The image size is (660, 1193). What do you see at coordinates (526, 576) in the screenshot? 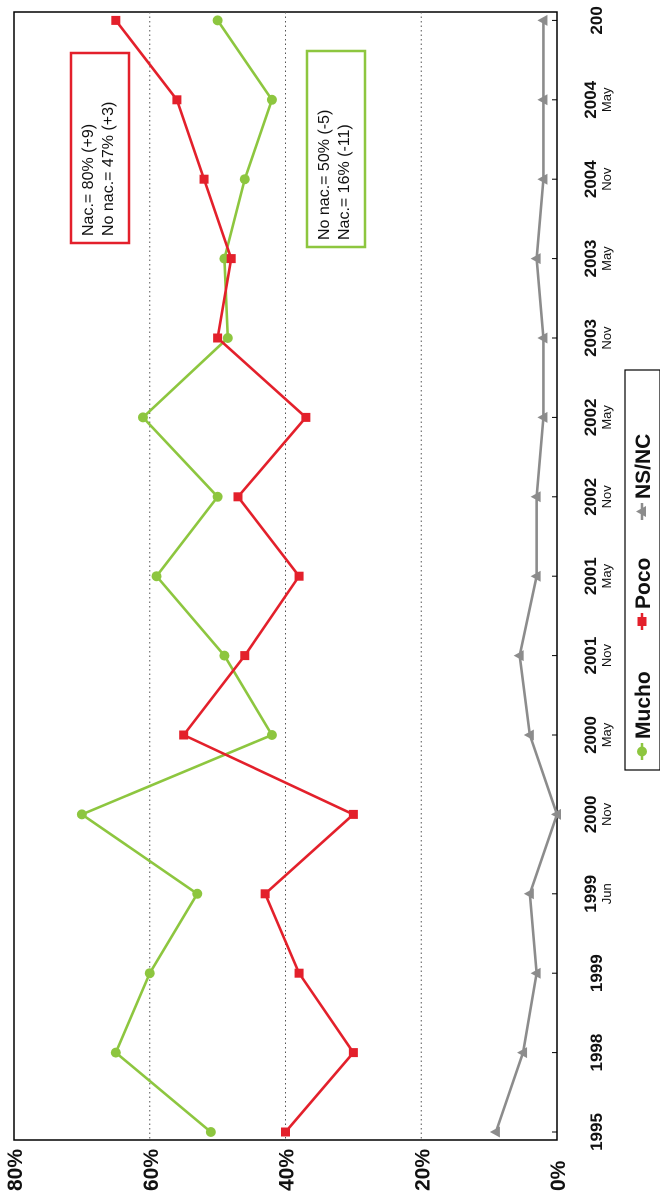
I see `series-line-nsnc` at bounding box center [526, 576].